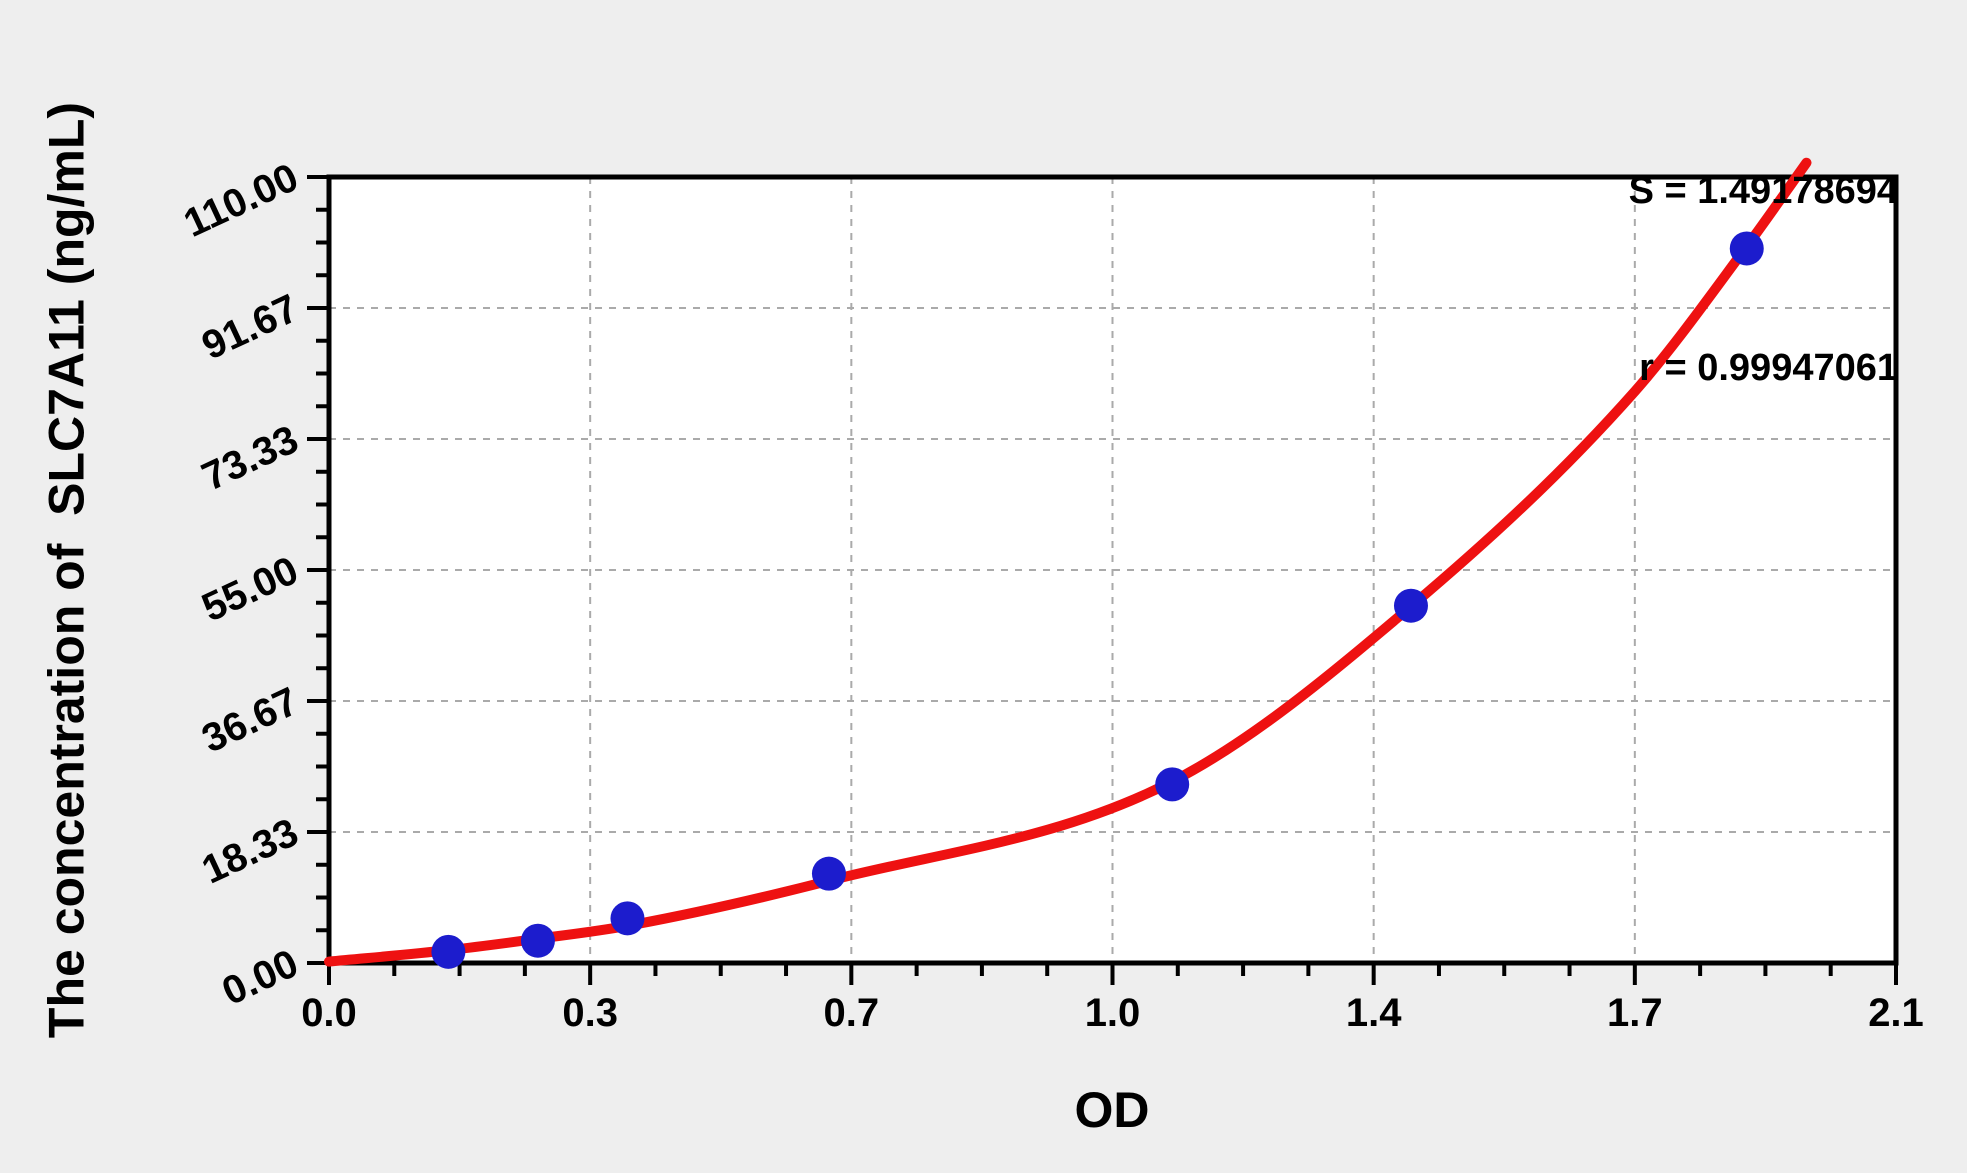 Image resolution: width=1967 pixels, height=1173 pixels. Describe the element at coordinates (249, 327) in the screenshot. I see `y-tick-label: 91.67` at that location.